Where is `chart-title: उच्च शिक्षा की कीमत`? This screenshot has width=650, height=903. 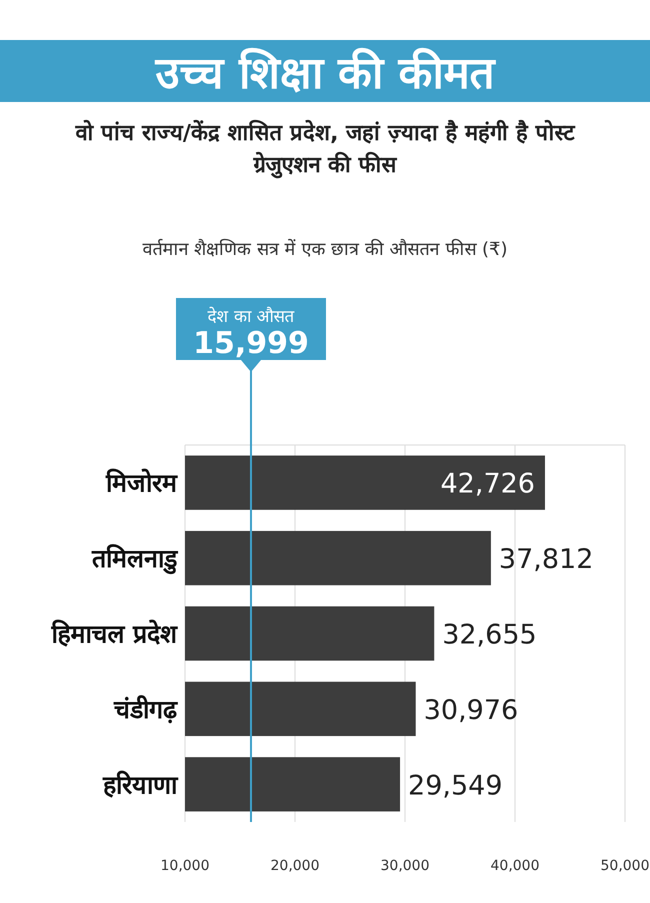
chart-title: उच्च शिक्षा की कीमत is located at coordinates (325, 73).